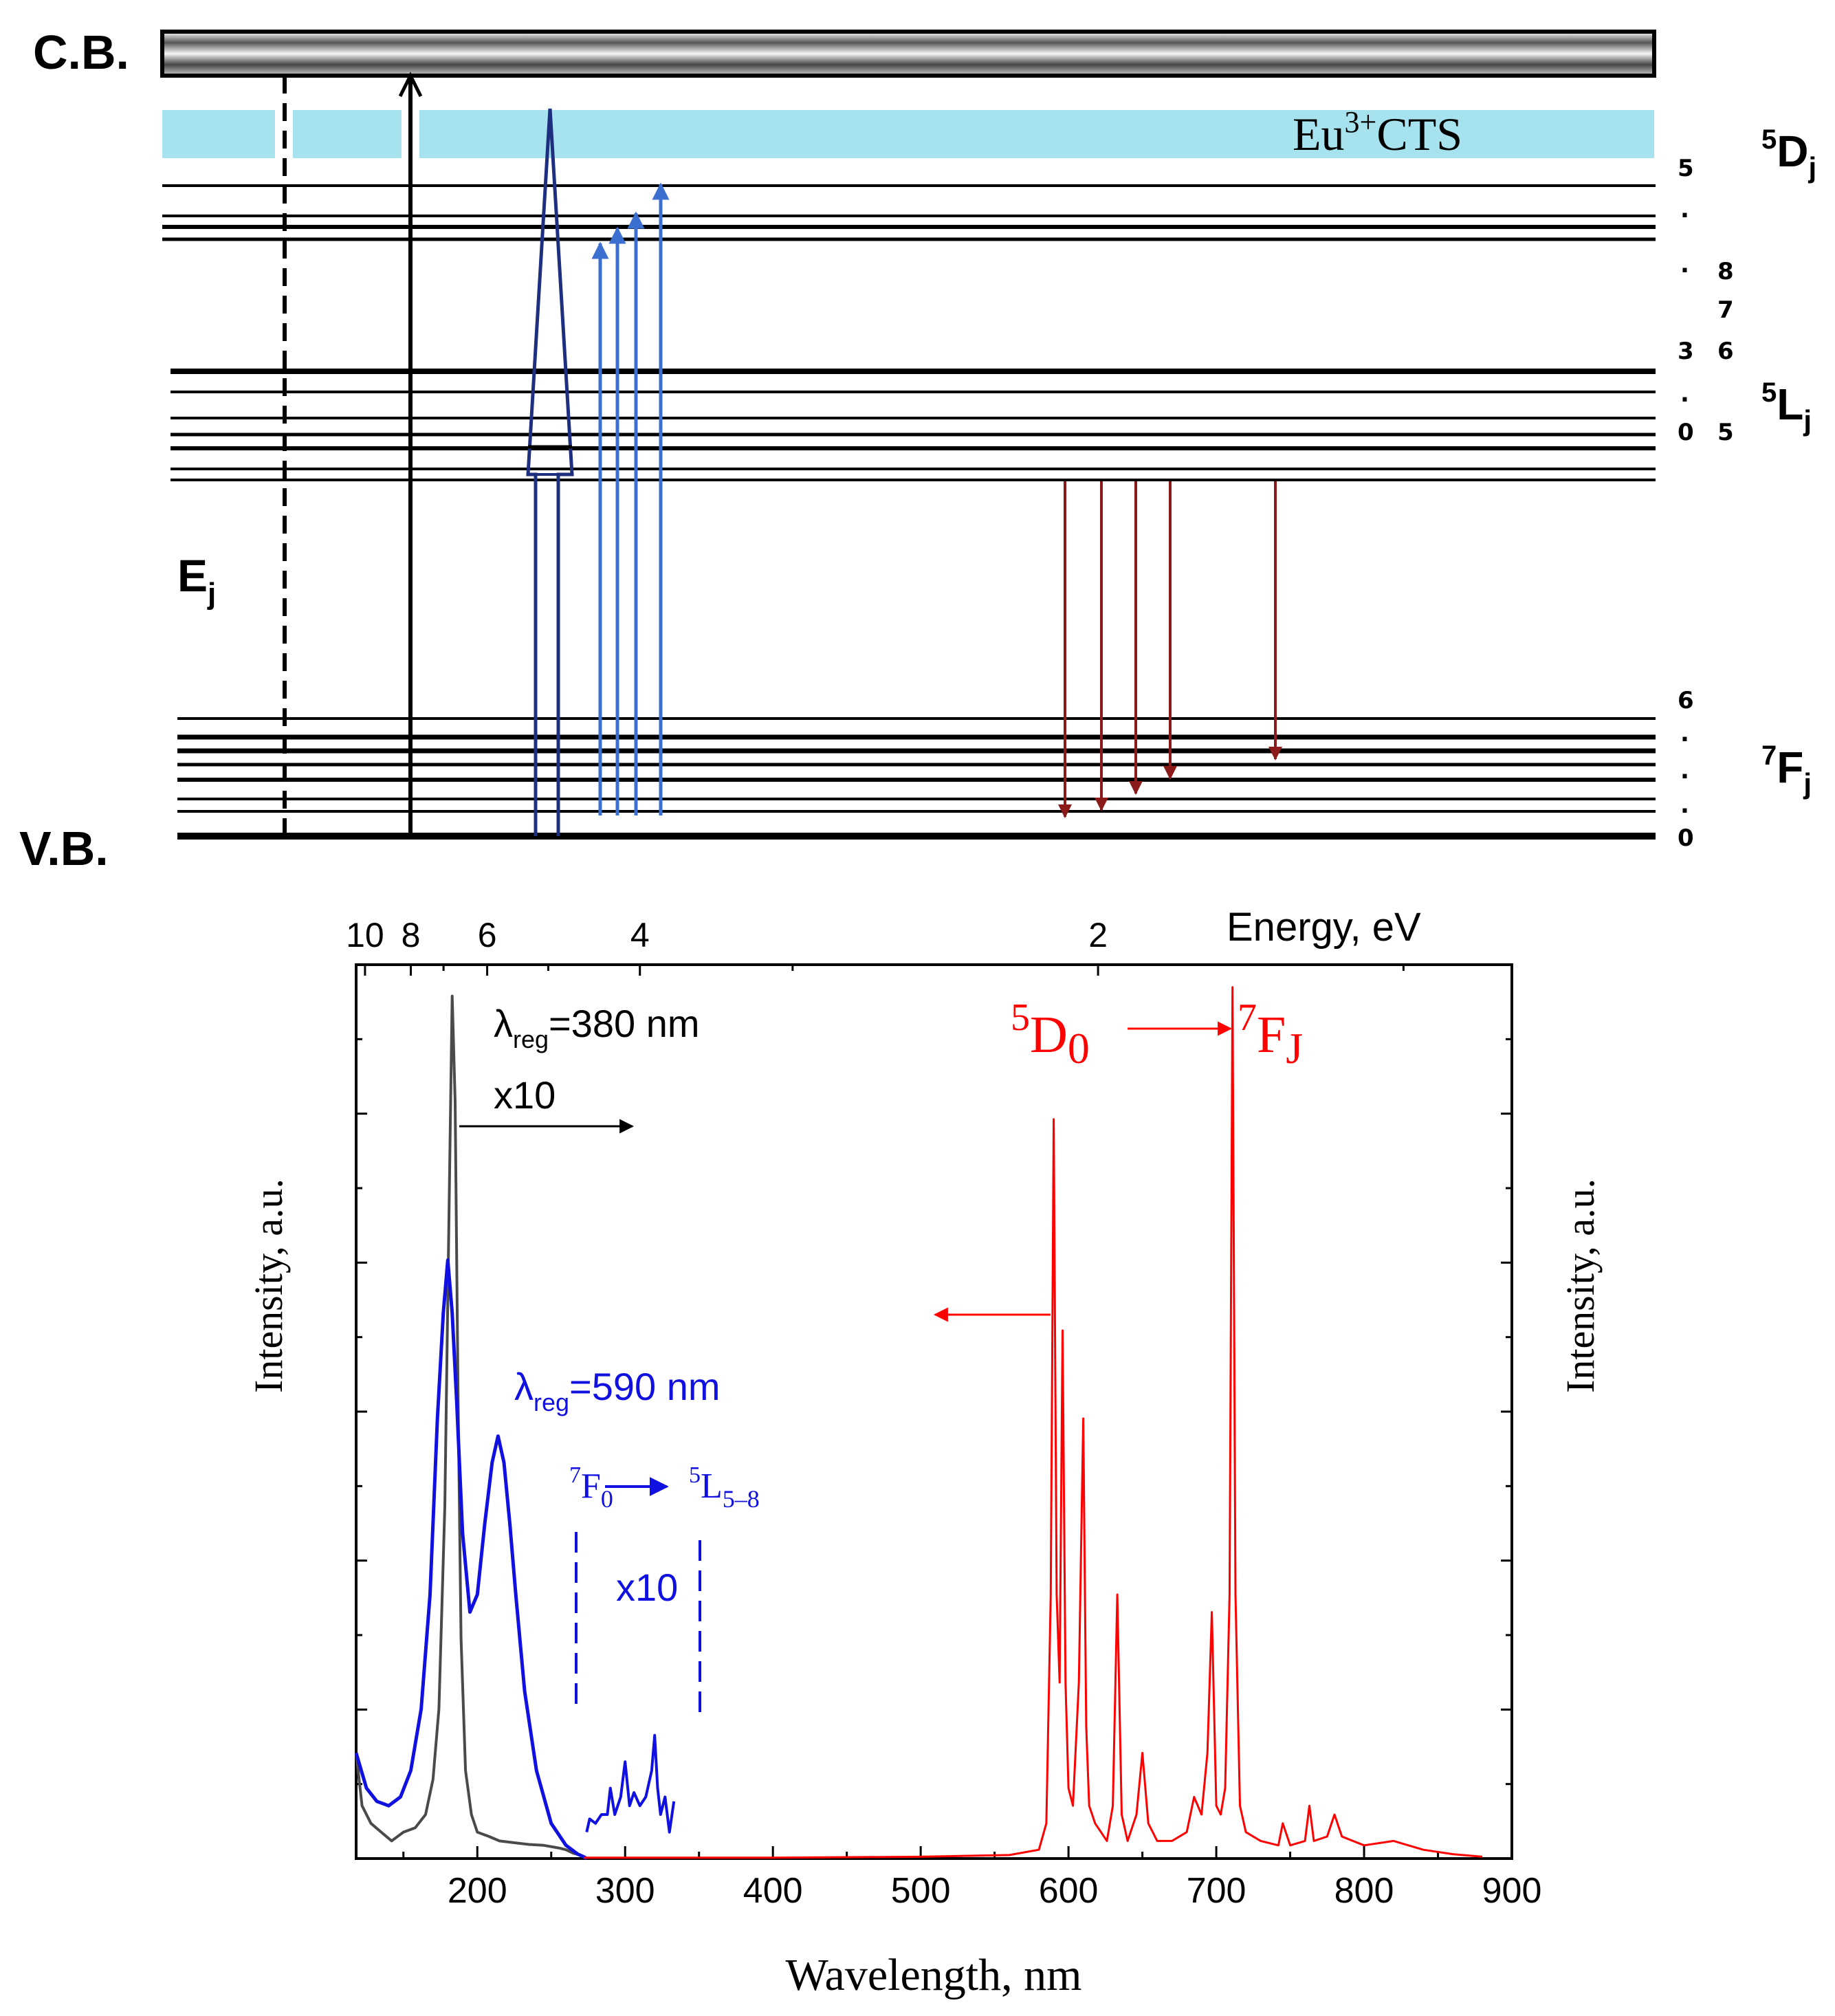  Describe the element at coordinates (550, 472) in the screenshot. I see `cts-transfer-arrow` at that location.